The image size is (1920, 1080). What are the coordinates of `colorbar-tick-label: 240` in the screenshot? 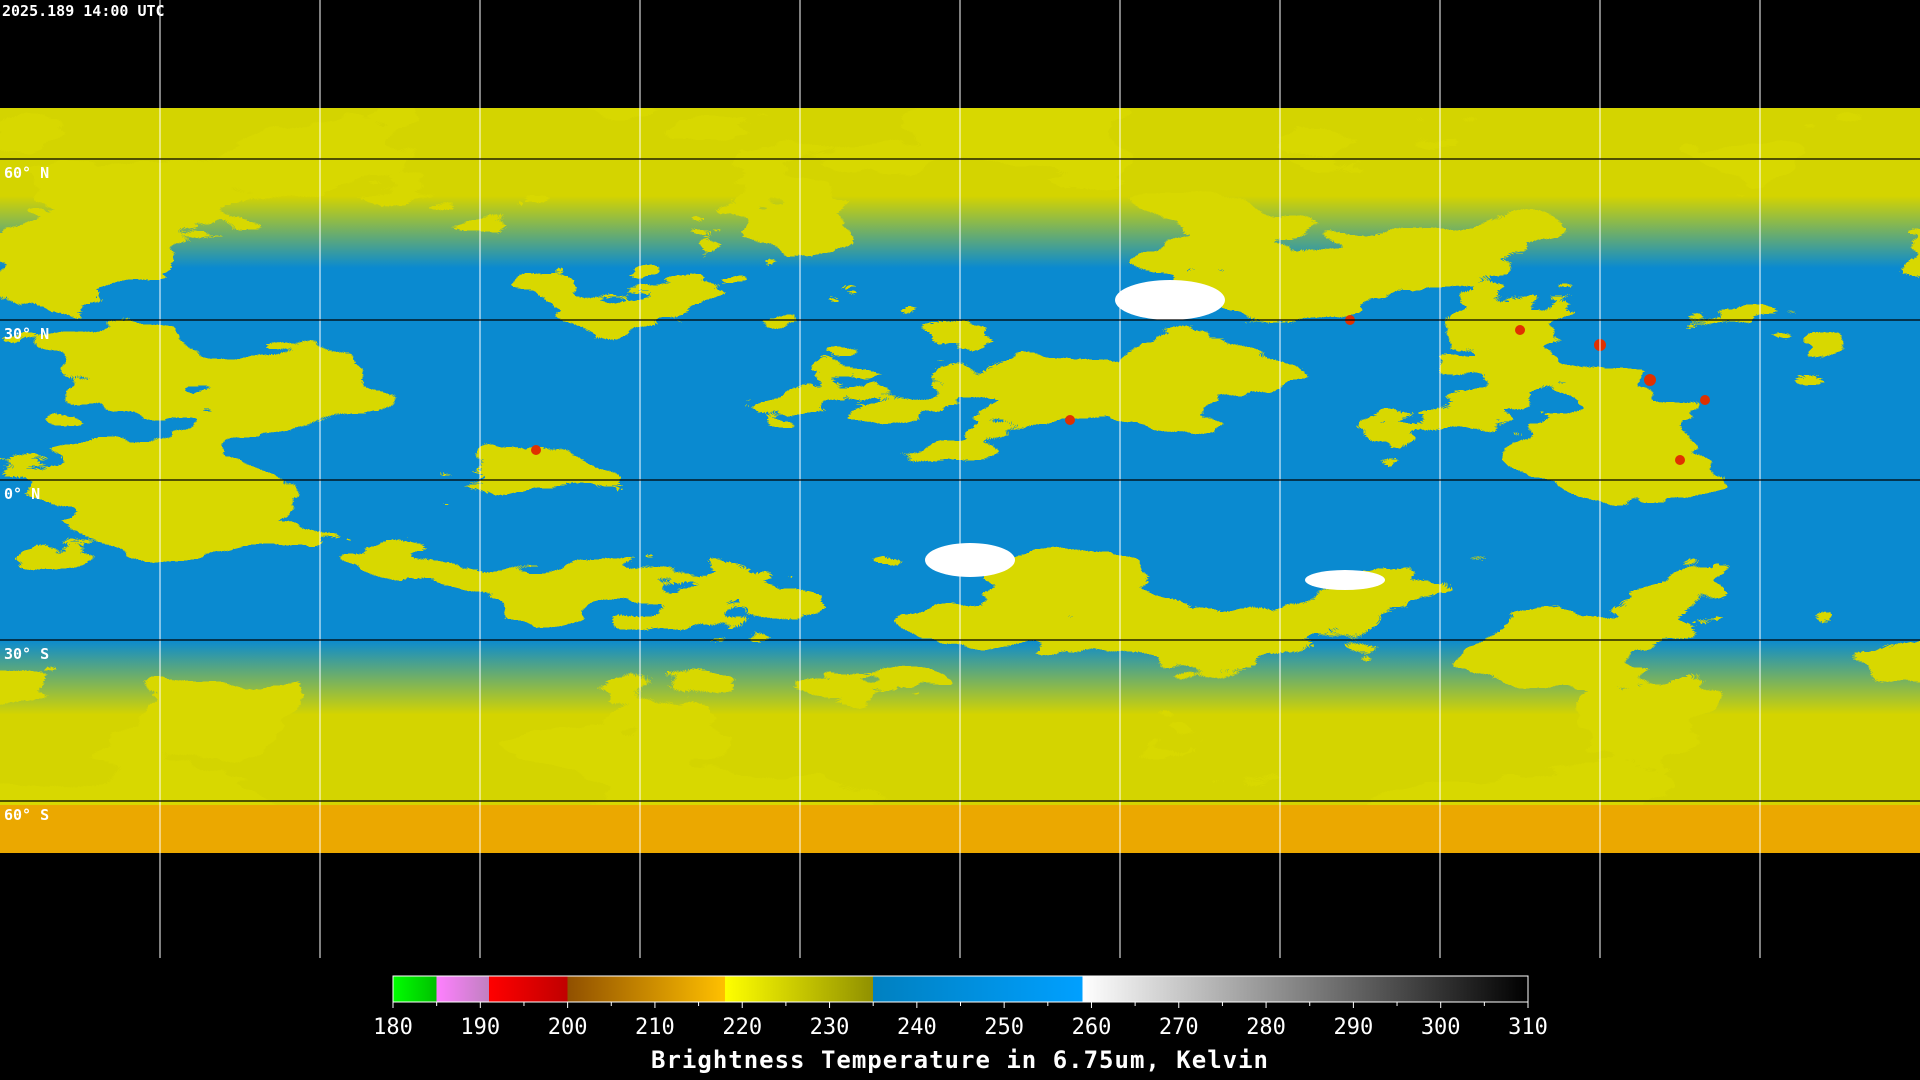 It's located at (917, 1027).